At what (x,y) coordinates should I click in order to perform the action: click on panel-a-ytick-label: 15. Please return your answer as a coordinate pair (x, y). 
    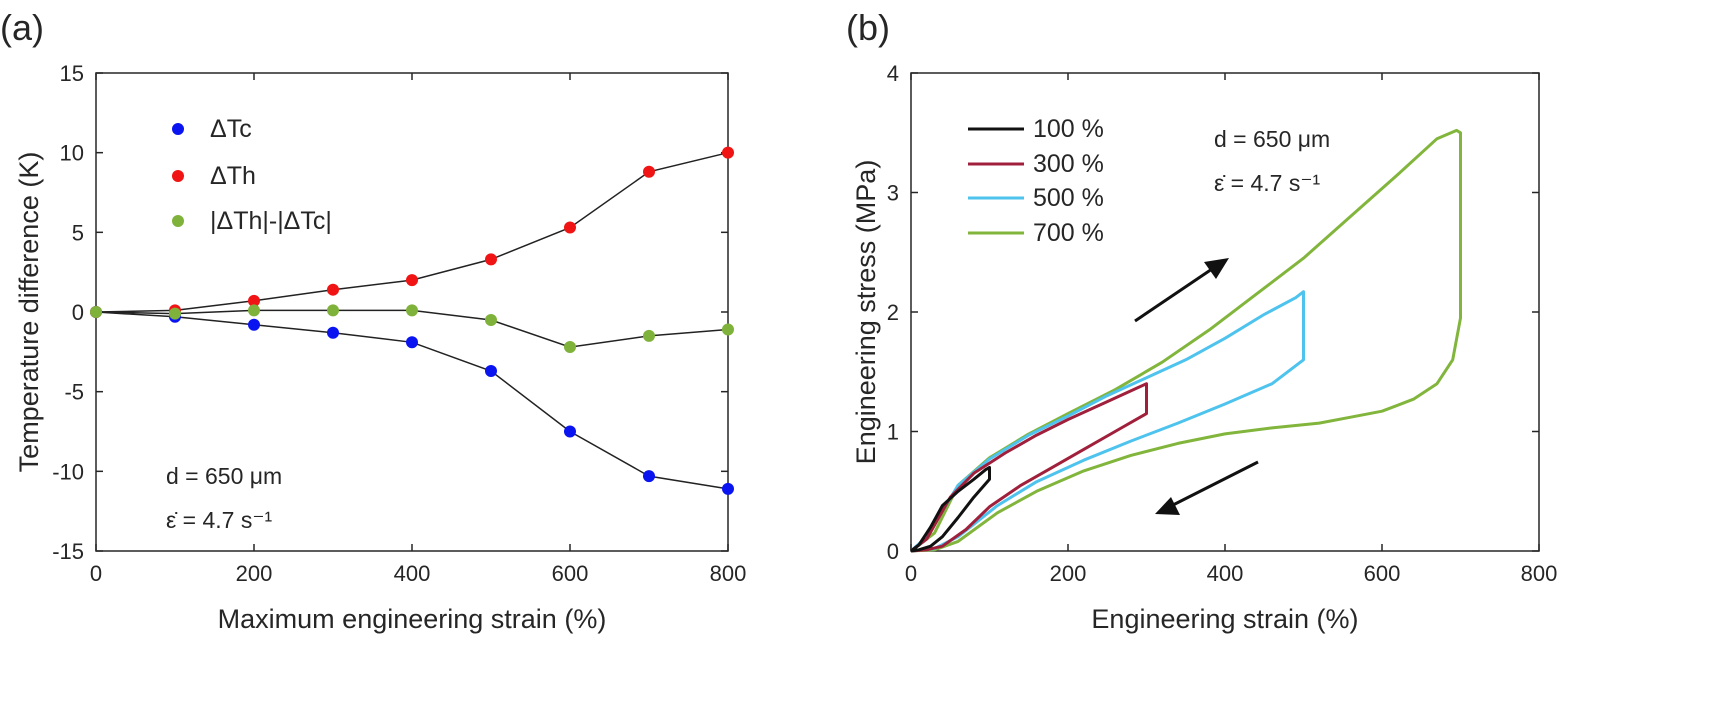
    Looking at the image, I should click on (72, 73).